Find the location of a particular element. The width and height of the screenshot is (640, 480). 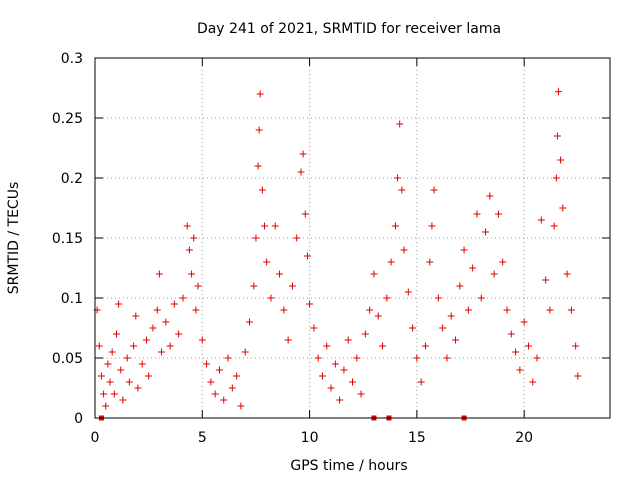

y-tick-label: 0.2 is located at coordinates (72, 179).